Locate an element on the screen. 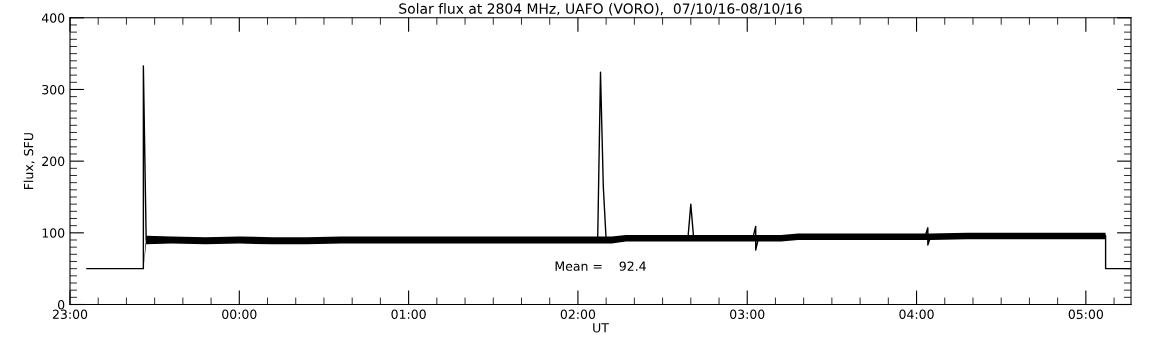 This screenshot has height=345, width=1152. x-tick-label: 01:00 is located at coordinates (408, 314).